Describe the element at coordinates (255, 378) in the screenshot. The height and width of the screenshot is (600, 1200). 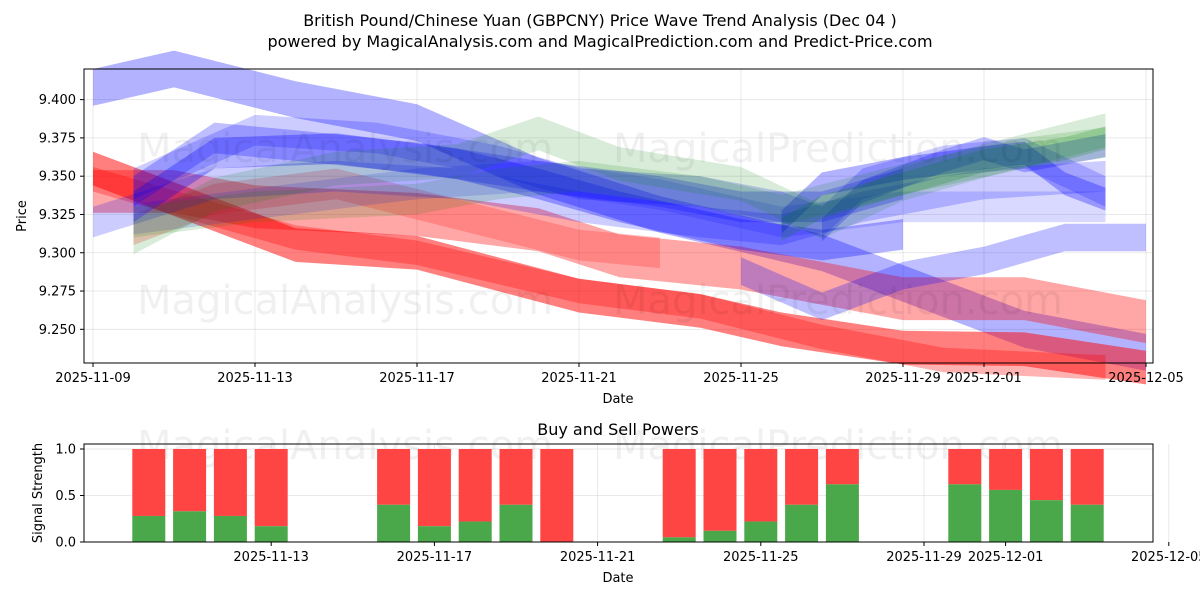
I see `main-x-tick-label: 2025-11-13` at that location.